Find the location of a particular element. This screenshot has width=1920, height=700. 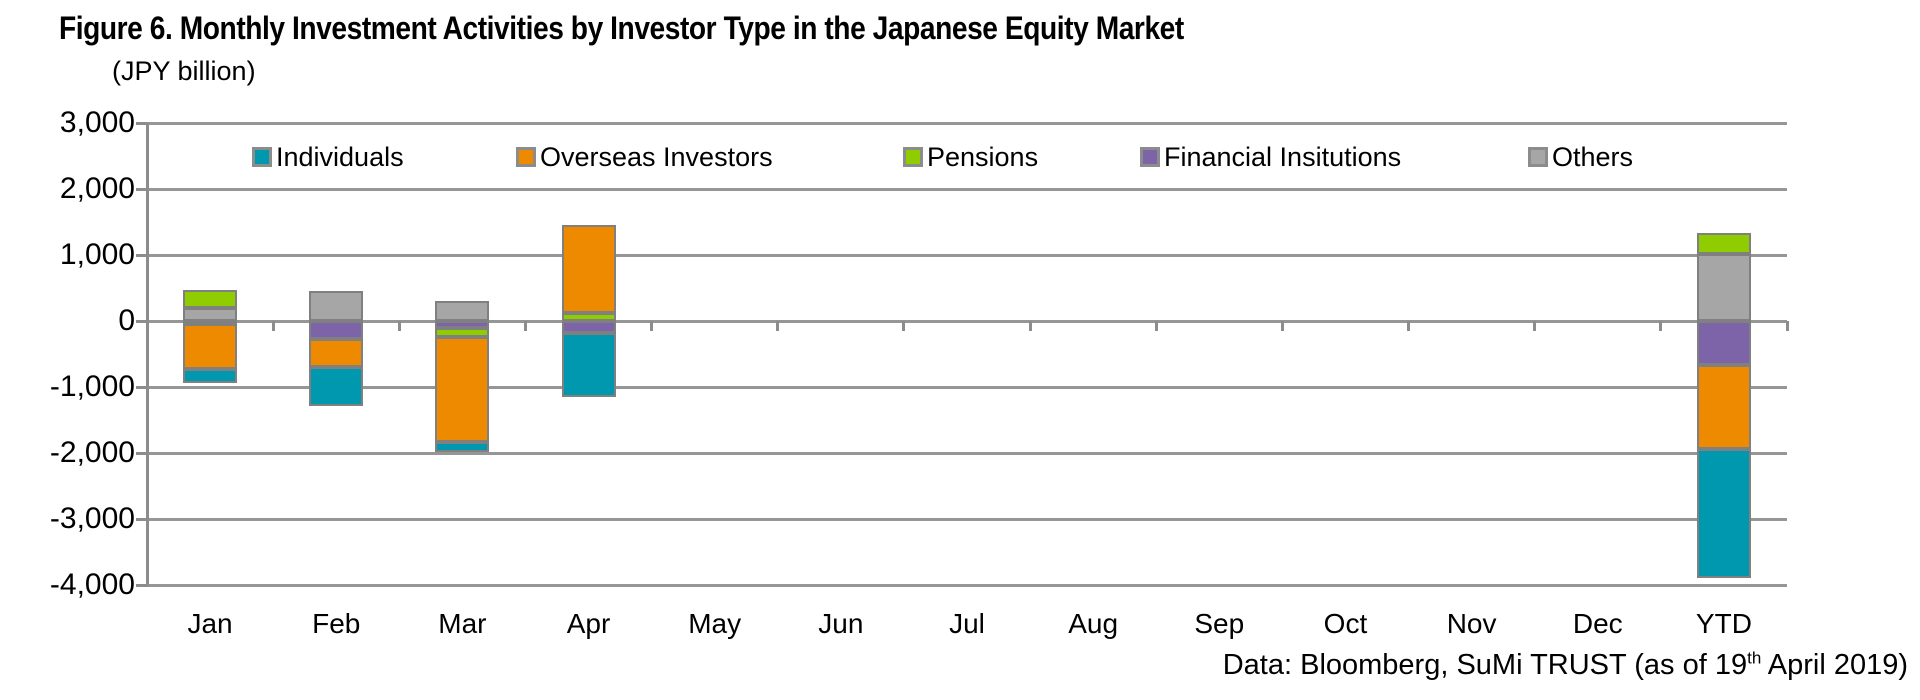

x-axis-label: Sep is located at coordinates (1219, 623).